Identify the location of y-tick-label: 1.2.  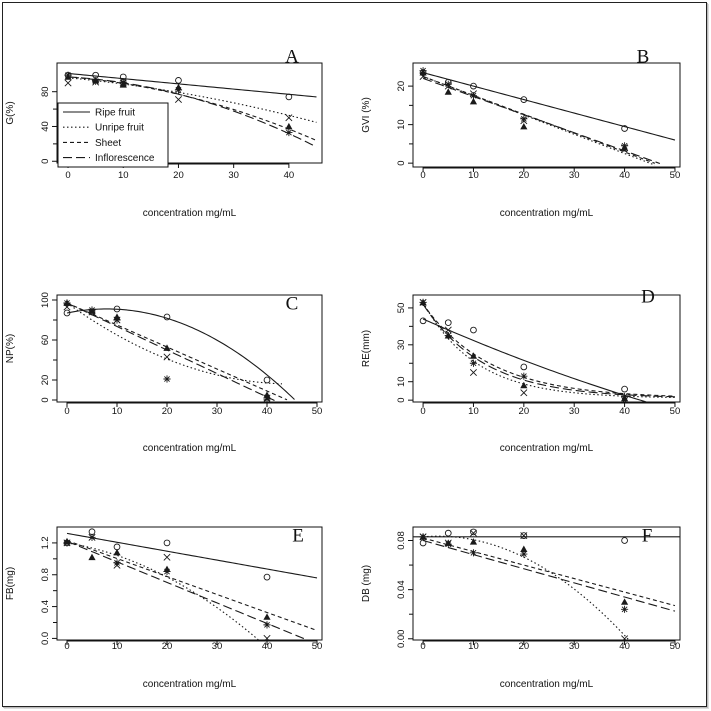
(45, 542).